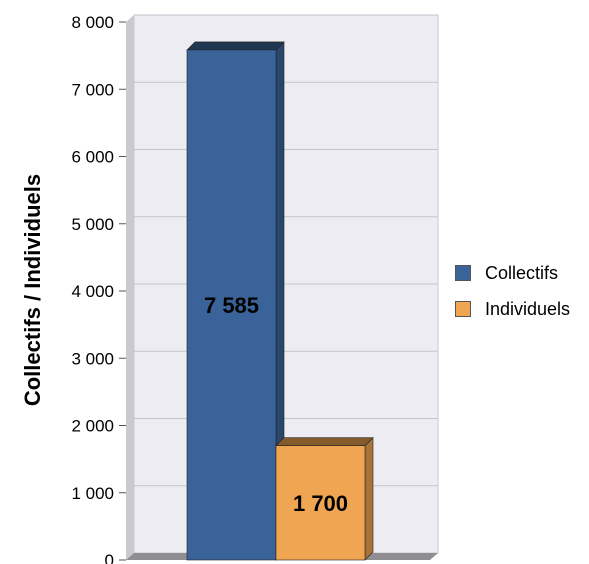  What do you see at coordinates (92, 358) in the screenshot?
I see `y-tick-label: 3 000` at bounding box center [92, 358].